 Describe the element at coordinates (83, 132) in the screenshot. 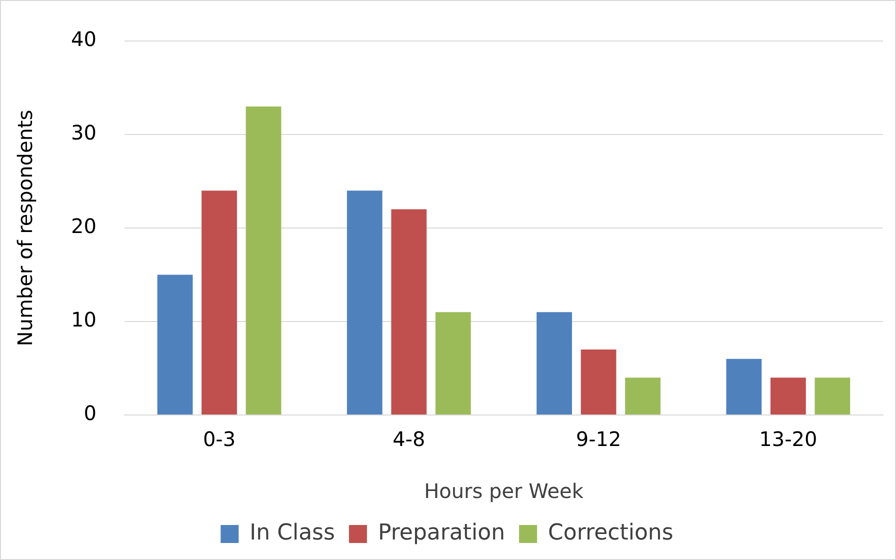

I see `y-tick-label: 30` at that location.